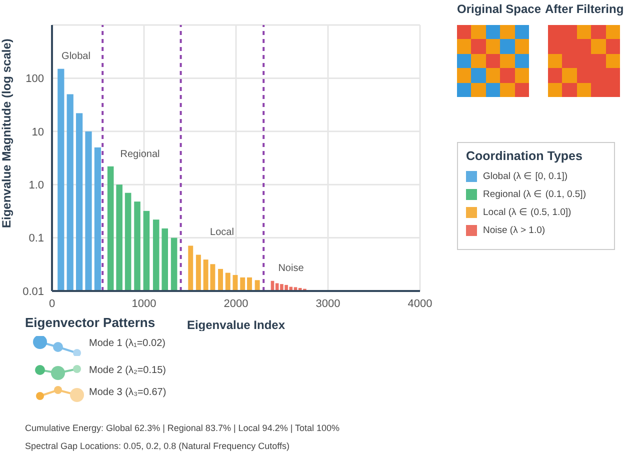  Describe the element at coordinates (144, 304) in the screenshot. I see `x-tick-label: 1000` at that location.